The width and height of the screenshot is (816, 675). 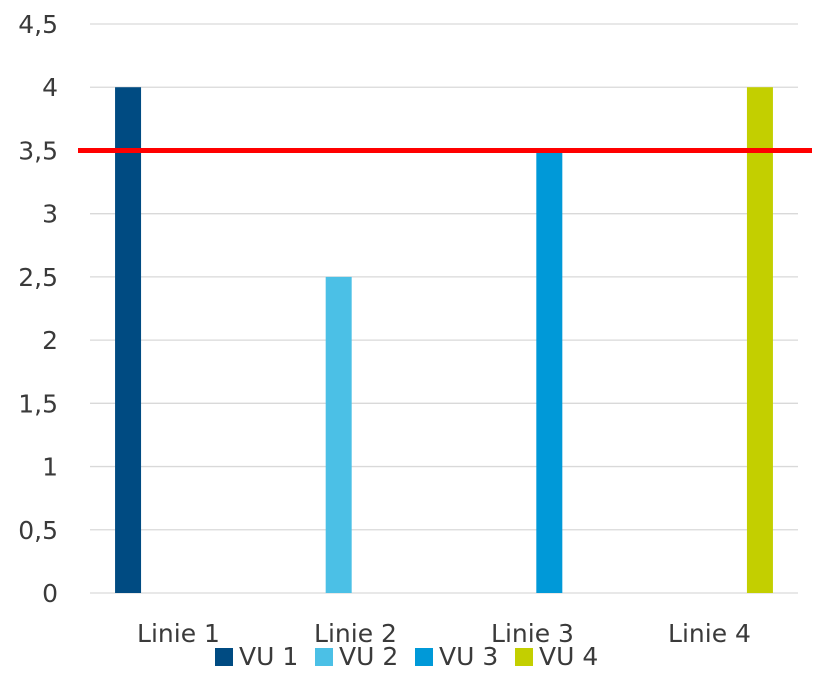 I want to click on x-tick-label: Linie 2, so click(x=355, y=633).